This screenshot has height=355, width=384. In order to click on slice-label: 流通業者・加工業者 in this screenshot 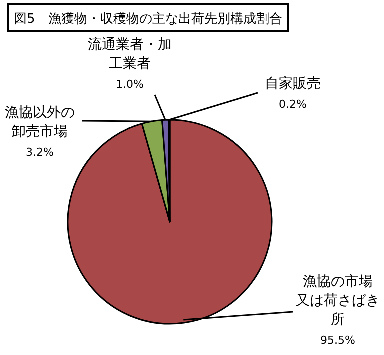, I will do `click(130, 54)`.